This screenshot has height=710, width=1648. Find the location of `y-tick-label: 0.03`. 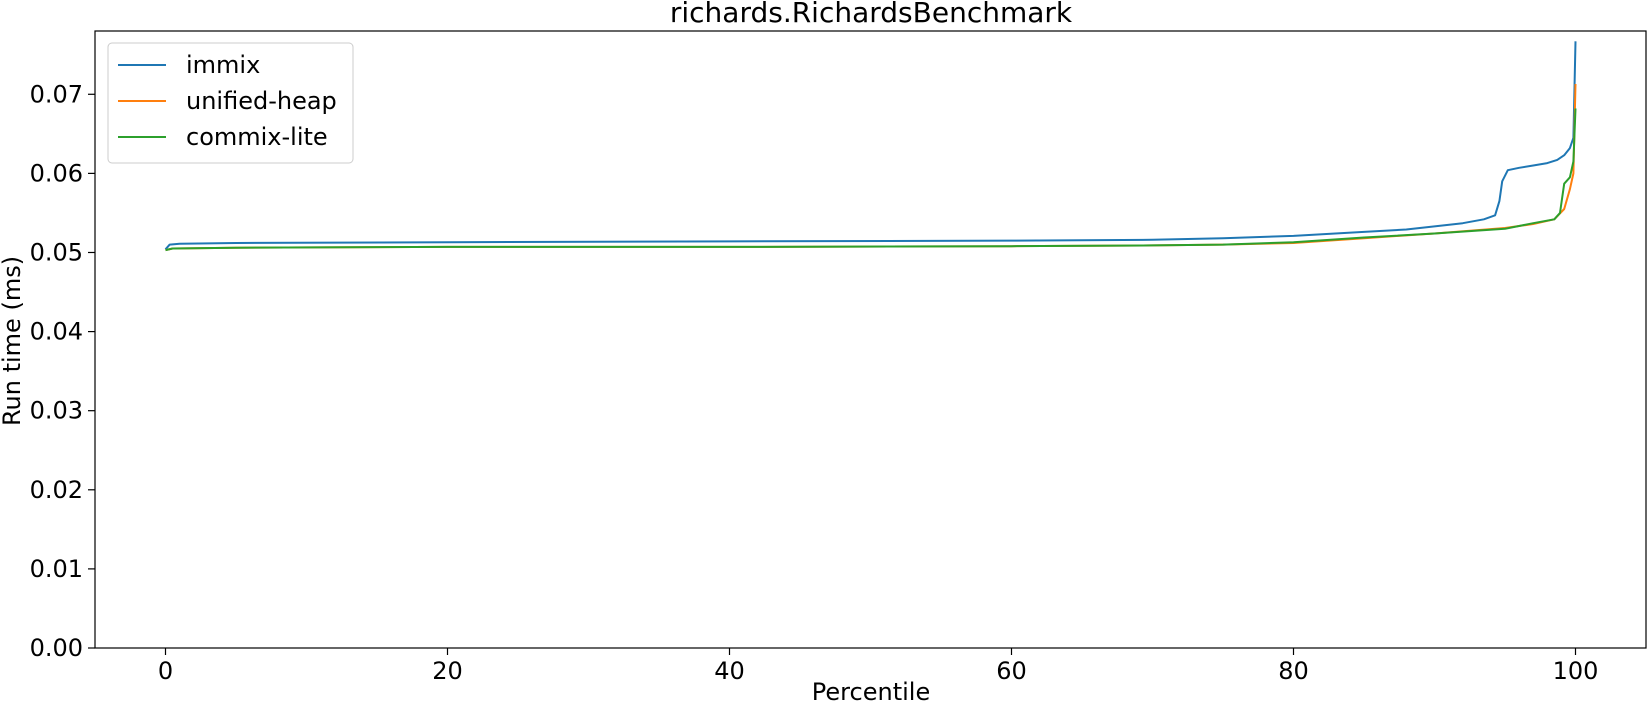

y-tick-label: 0.03 is located at coordinates (56, 411).